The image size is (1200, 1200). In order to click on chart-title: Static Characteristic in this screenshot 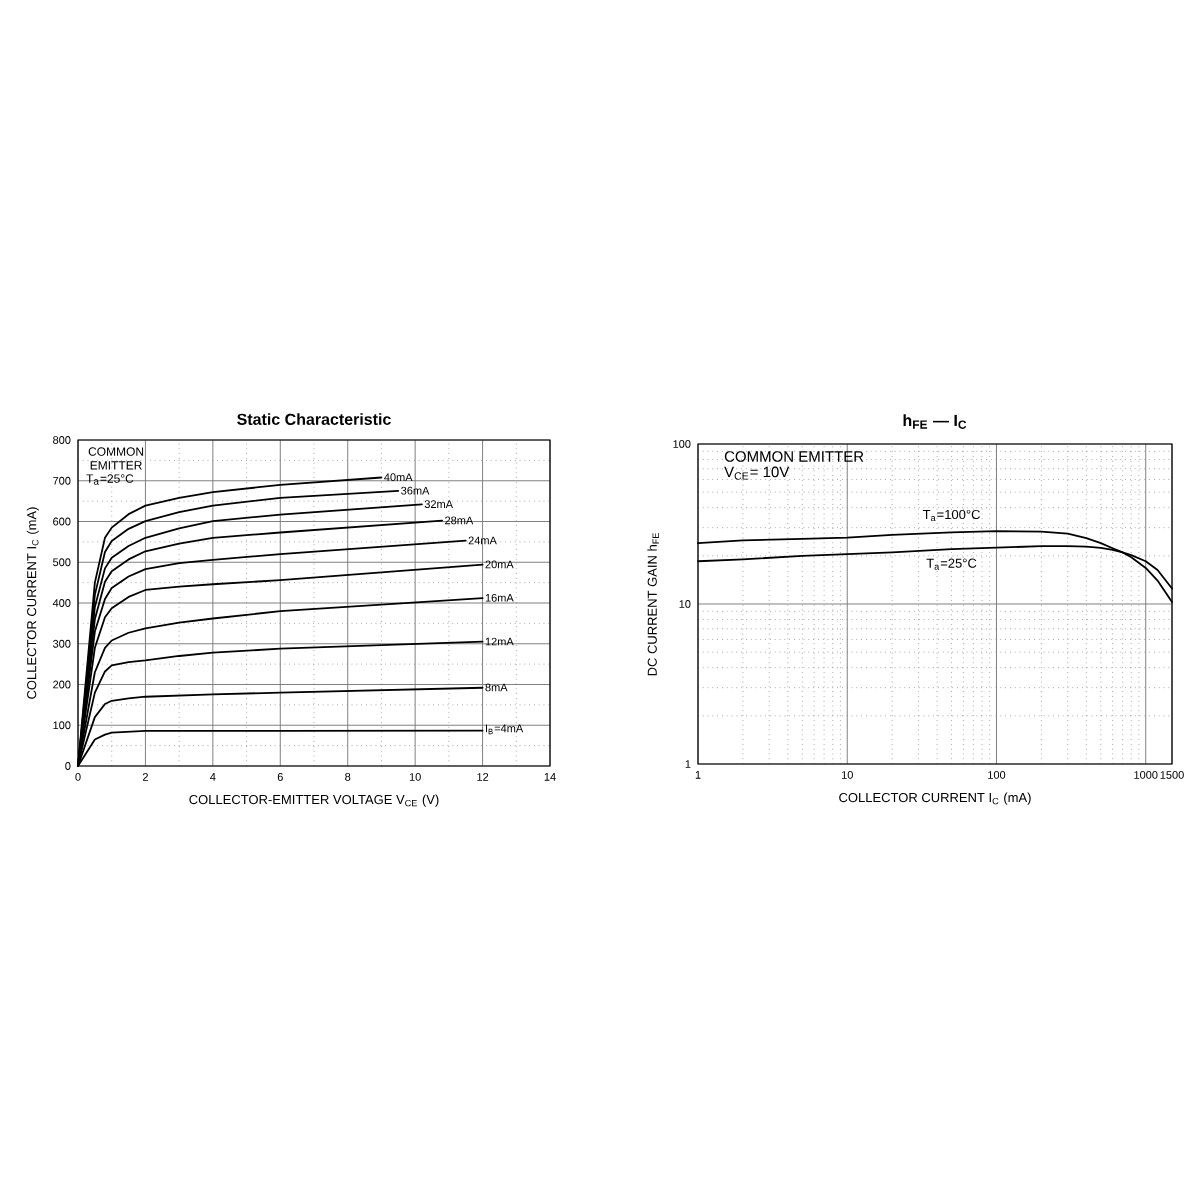, I will do `click(314, 419)`.